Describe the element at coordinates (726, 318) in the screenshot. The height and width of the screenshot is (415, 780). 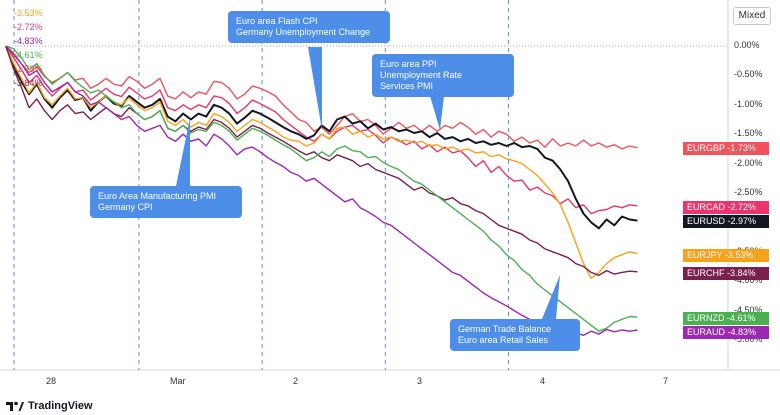
I see `series-tag-eurnzd: EURNZD -4.61%` at that location.